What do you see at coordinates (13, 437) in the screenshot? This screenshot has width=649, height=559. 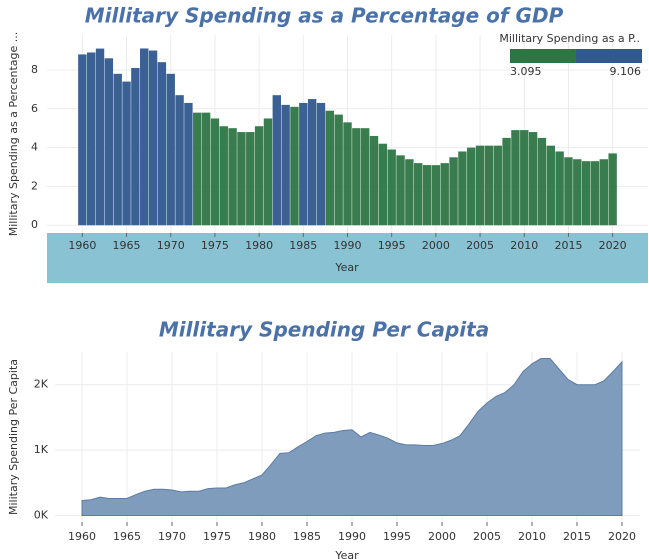 I see `y-axis-title: Military Spending Per Capita` at bounding box center [13, 437].